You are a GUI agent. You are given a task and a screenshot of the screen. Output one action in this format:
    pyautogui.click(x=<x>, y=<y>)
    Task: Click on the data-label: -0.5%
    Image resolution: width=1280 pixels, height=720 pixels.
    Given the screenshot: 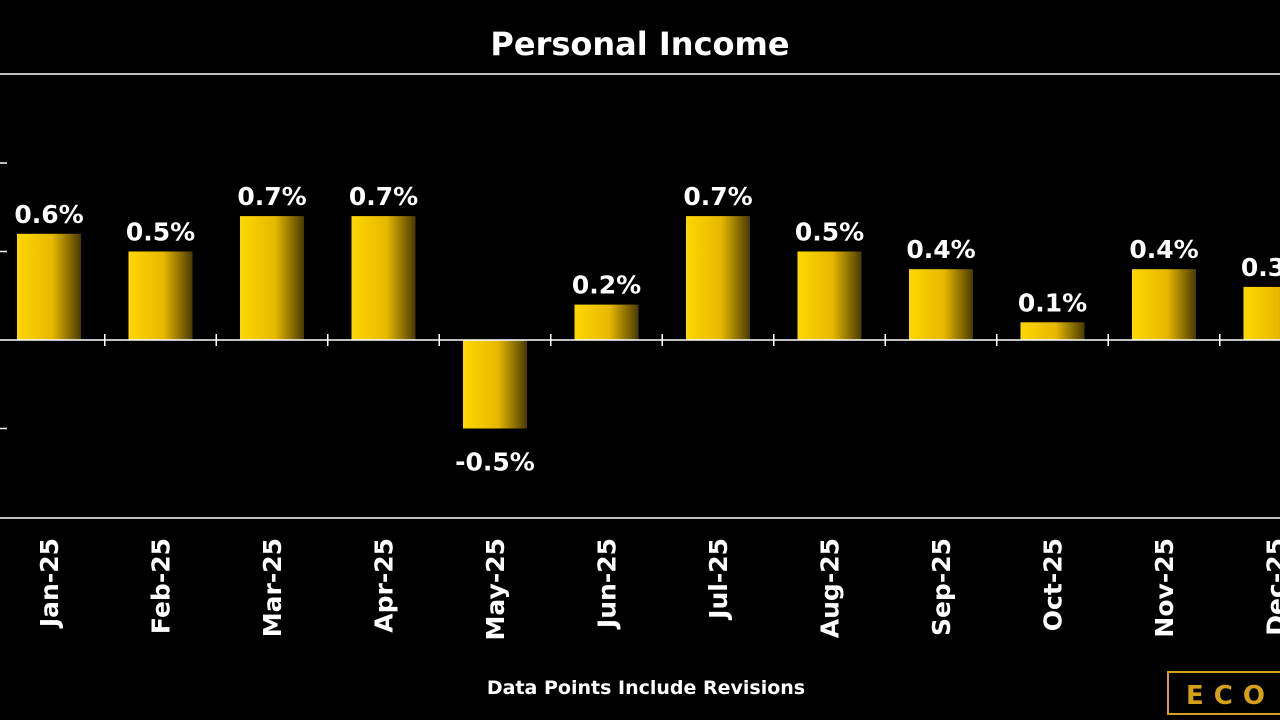 What is the action you would take?
    pyautogui.click(x=495, y=462)
    